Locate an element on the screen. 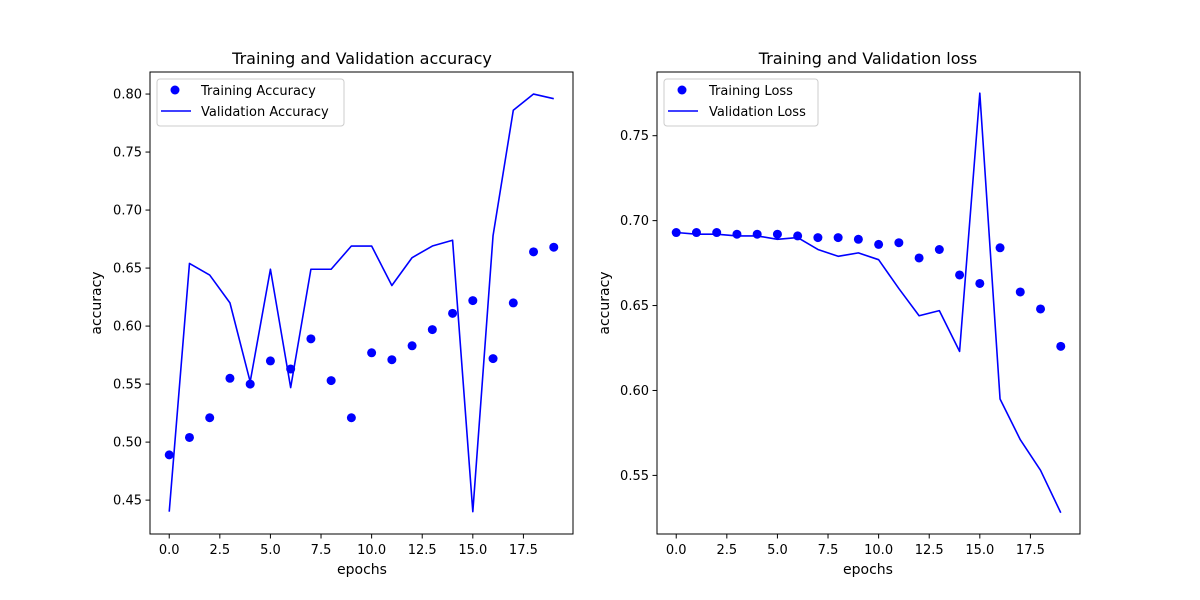 The height and width of the screenshot is (600, 1200). legend-label-training-accuracy: Training Accuracy is located at coordinates (258, 91).